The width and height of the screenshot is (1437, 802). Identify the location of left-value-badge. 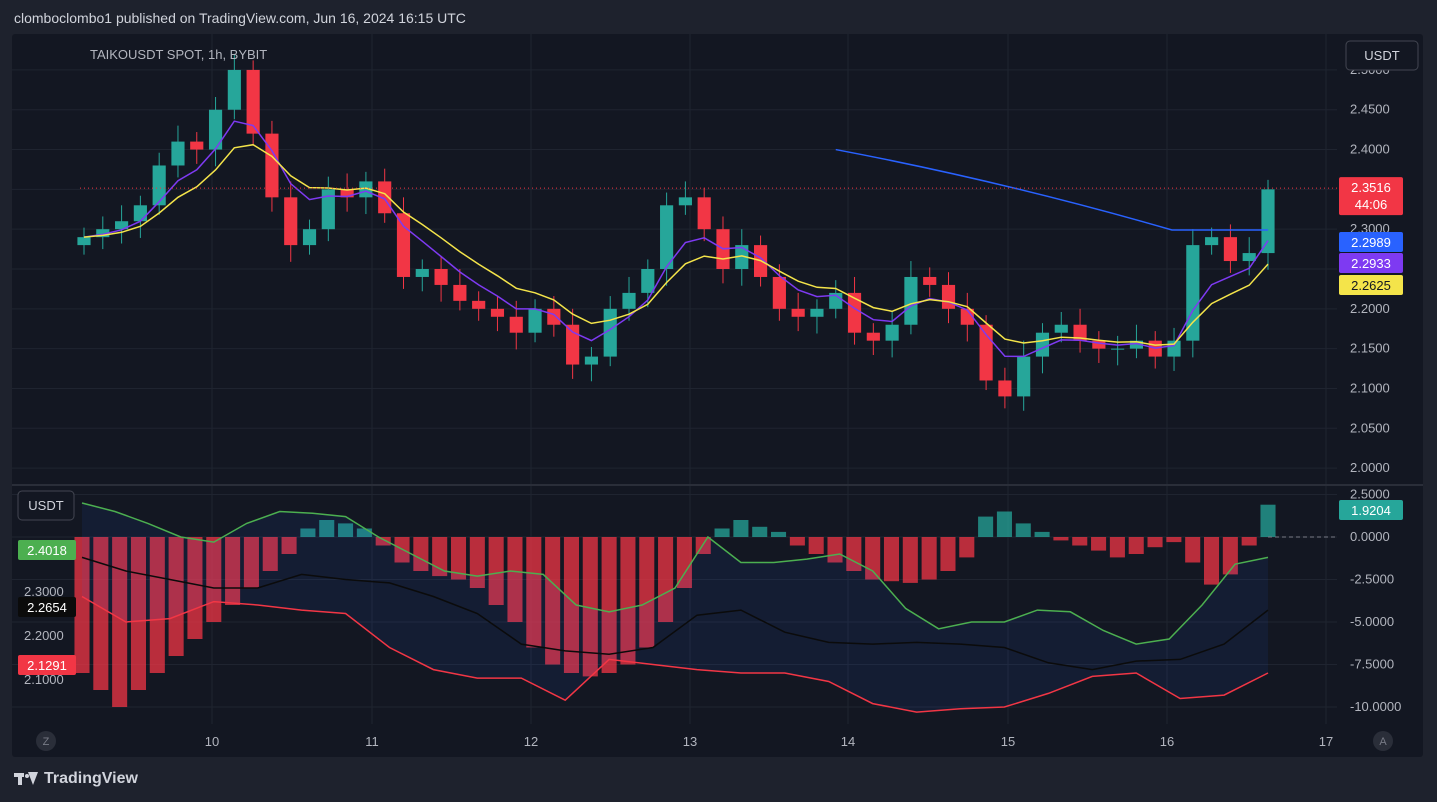
(47, 607).